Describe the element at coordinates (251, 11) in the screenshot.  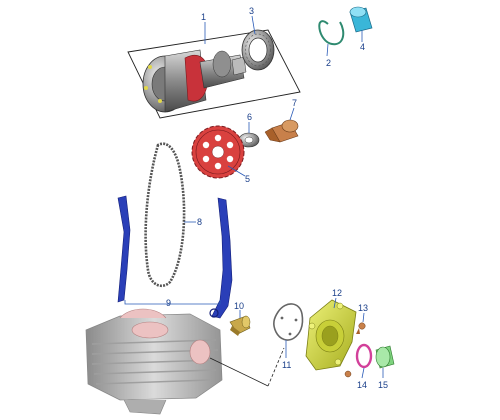
I see `callout-3: 3` at that location.